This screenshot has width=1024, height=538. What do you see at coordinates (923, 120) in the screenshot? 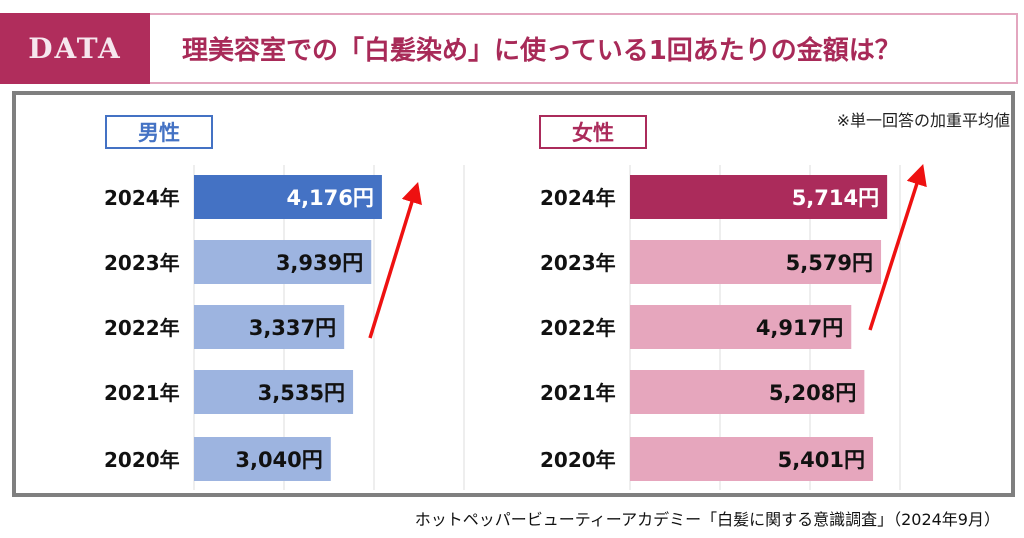
I see `note: ※単一回答の加重平均値` at bounding box center [923, 120].